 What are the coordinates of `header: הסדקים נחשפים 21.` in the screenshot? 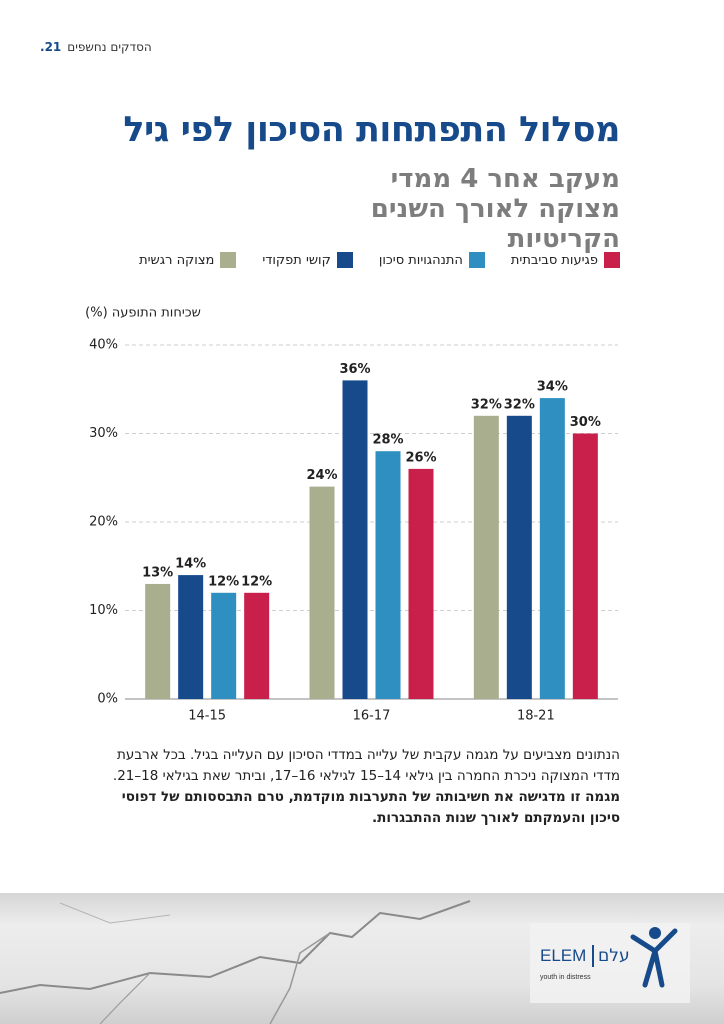 It's located at (96, 47).